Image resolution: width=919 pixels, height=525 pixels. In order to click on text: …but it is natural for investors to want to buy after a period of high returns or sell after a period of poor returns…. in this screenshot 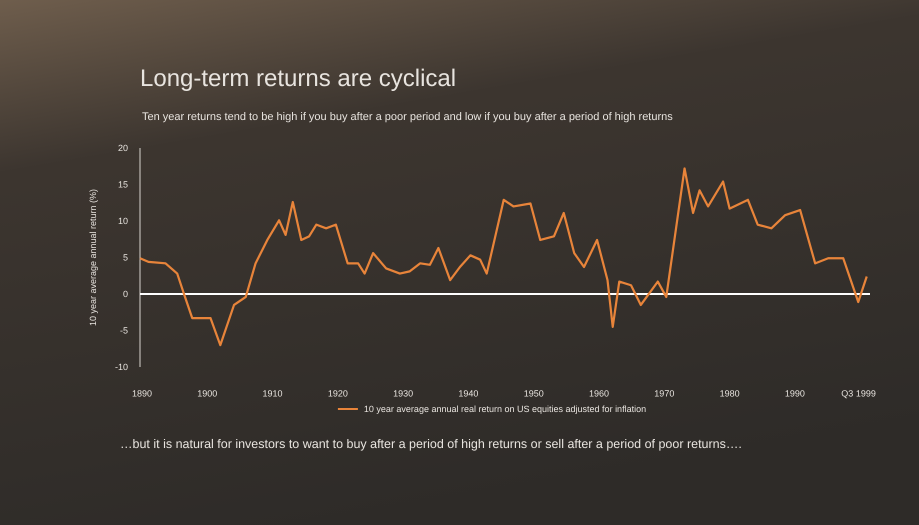, I will do `click(431, 444)`.